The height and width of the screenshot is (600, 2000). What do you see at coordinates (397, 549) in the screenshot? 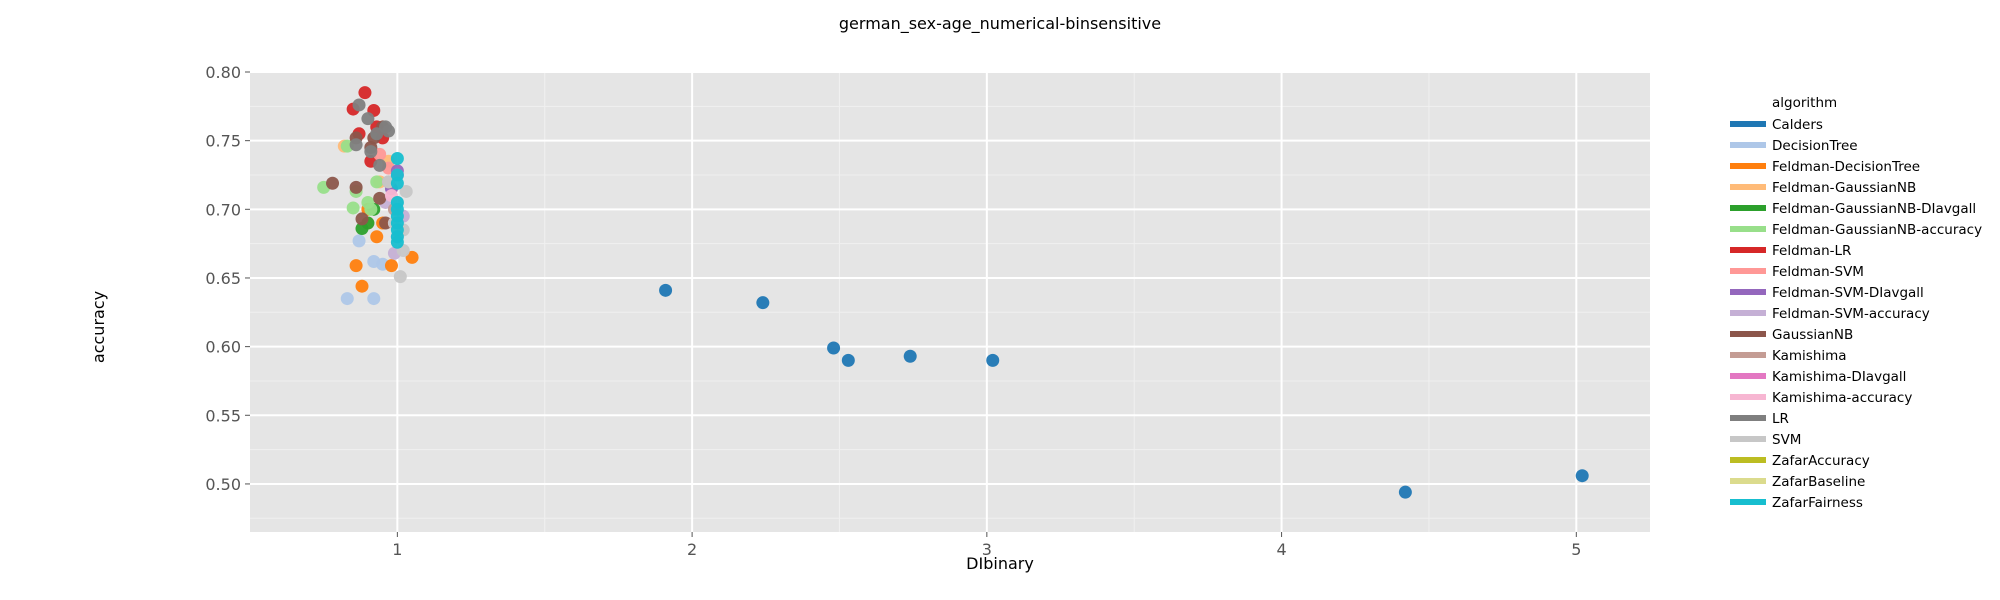
I see `x-tick-label: 1` at bounding box center [397, 549].